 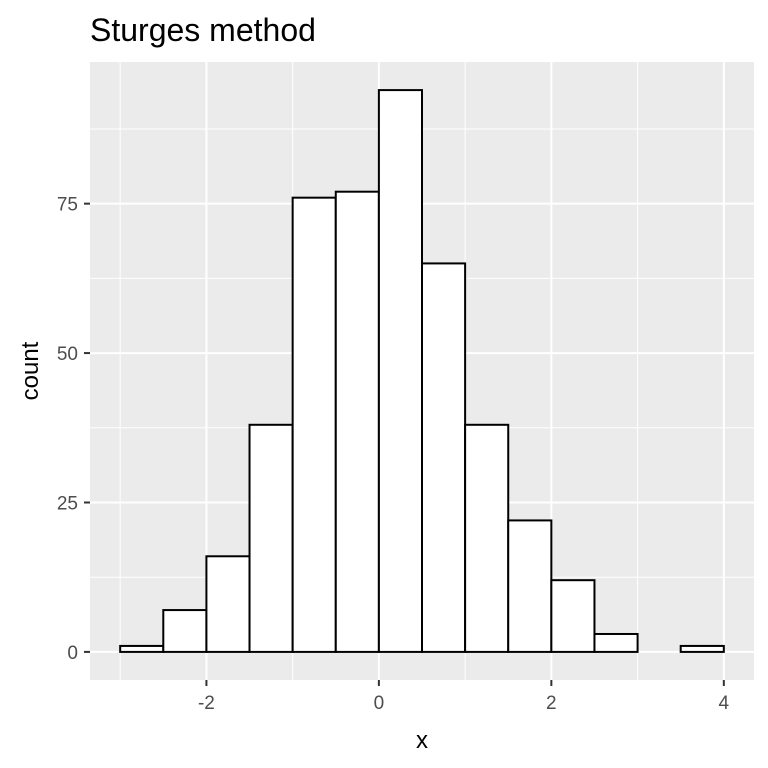 What do you see at coordinates (67, 205) in the screenshot?
I see `y-tick-label: 75` at bounding box center [67, 205].